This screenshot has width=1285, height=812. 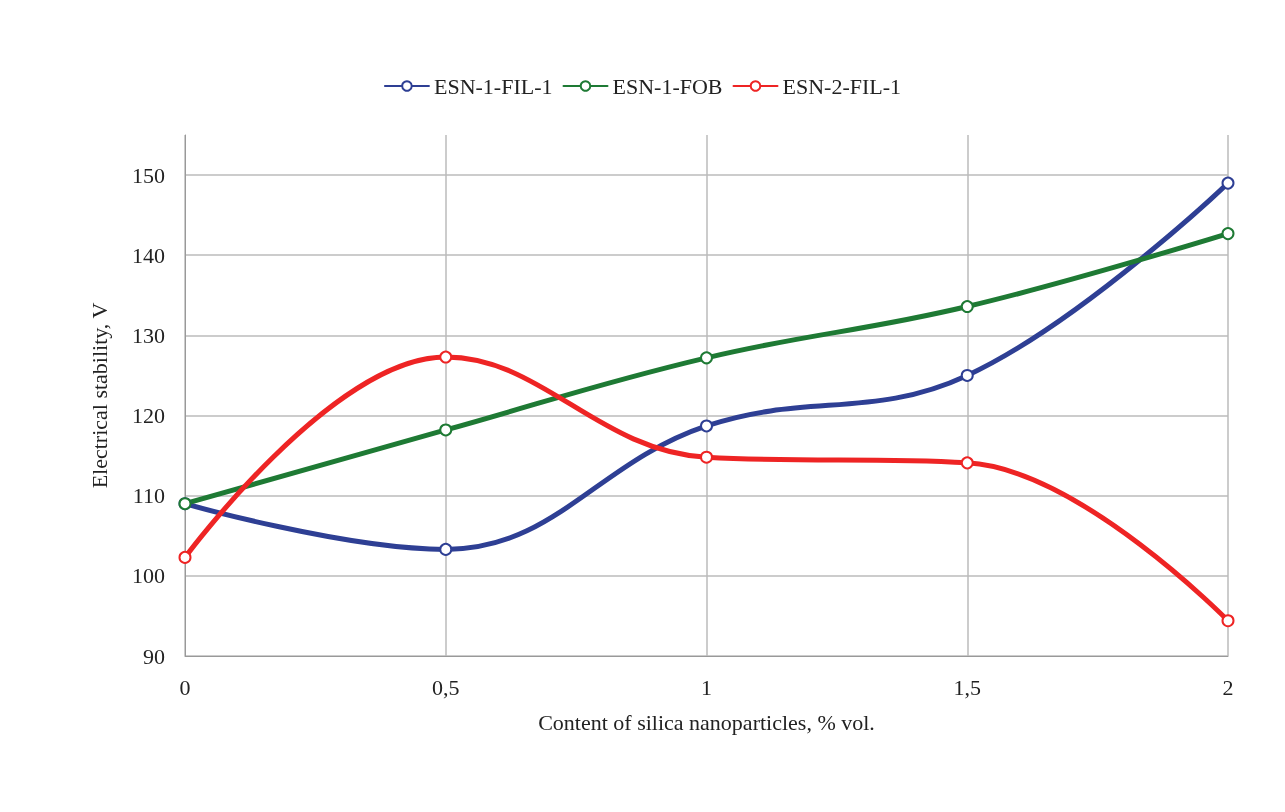 What do you see at coordinates (154, 656) in the screenshot?
I see `y-tick-label: 90` at bounding box center [154, 656].